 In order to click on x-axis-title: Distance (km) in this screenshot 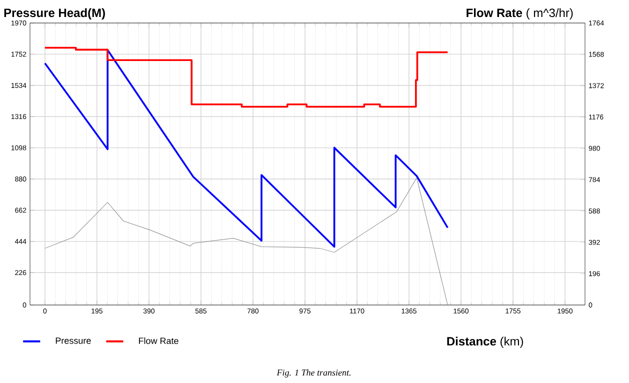, I will do `click(485, 342)`.